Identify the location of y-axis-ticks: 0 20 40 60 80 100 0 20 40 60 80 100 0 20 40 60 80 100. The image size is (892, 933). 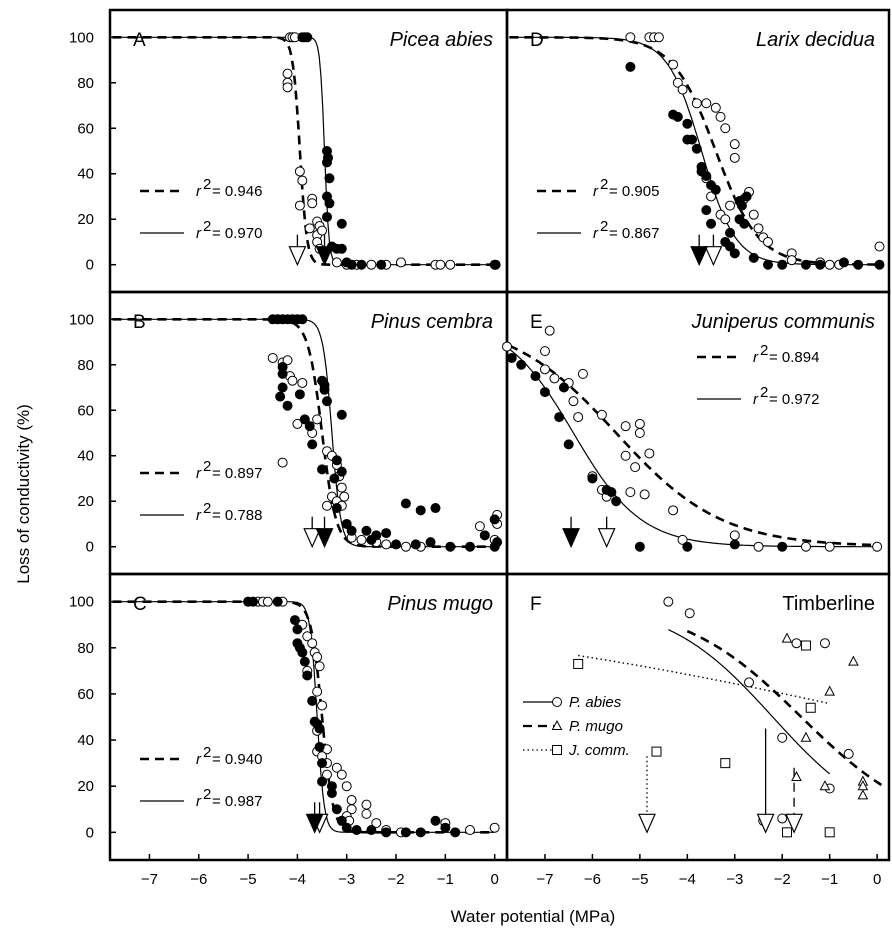
(81, 435).